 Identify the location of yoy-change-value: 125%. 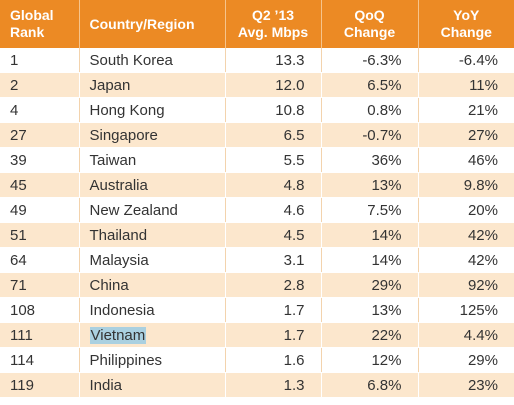
(478, 310).